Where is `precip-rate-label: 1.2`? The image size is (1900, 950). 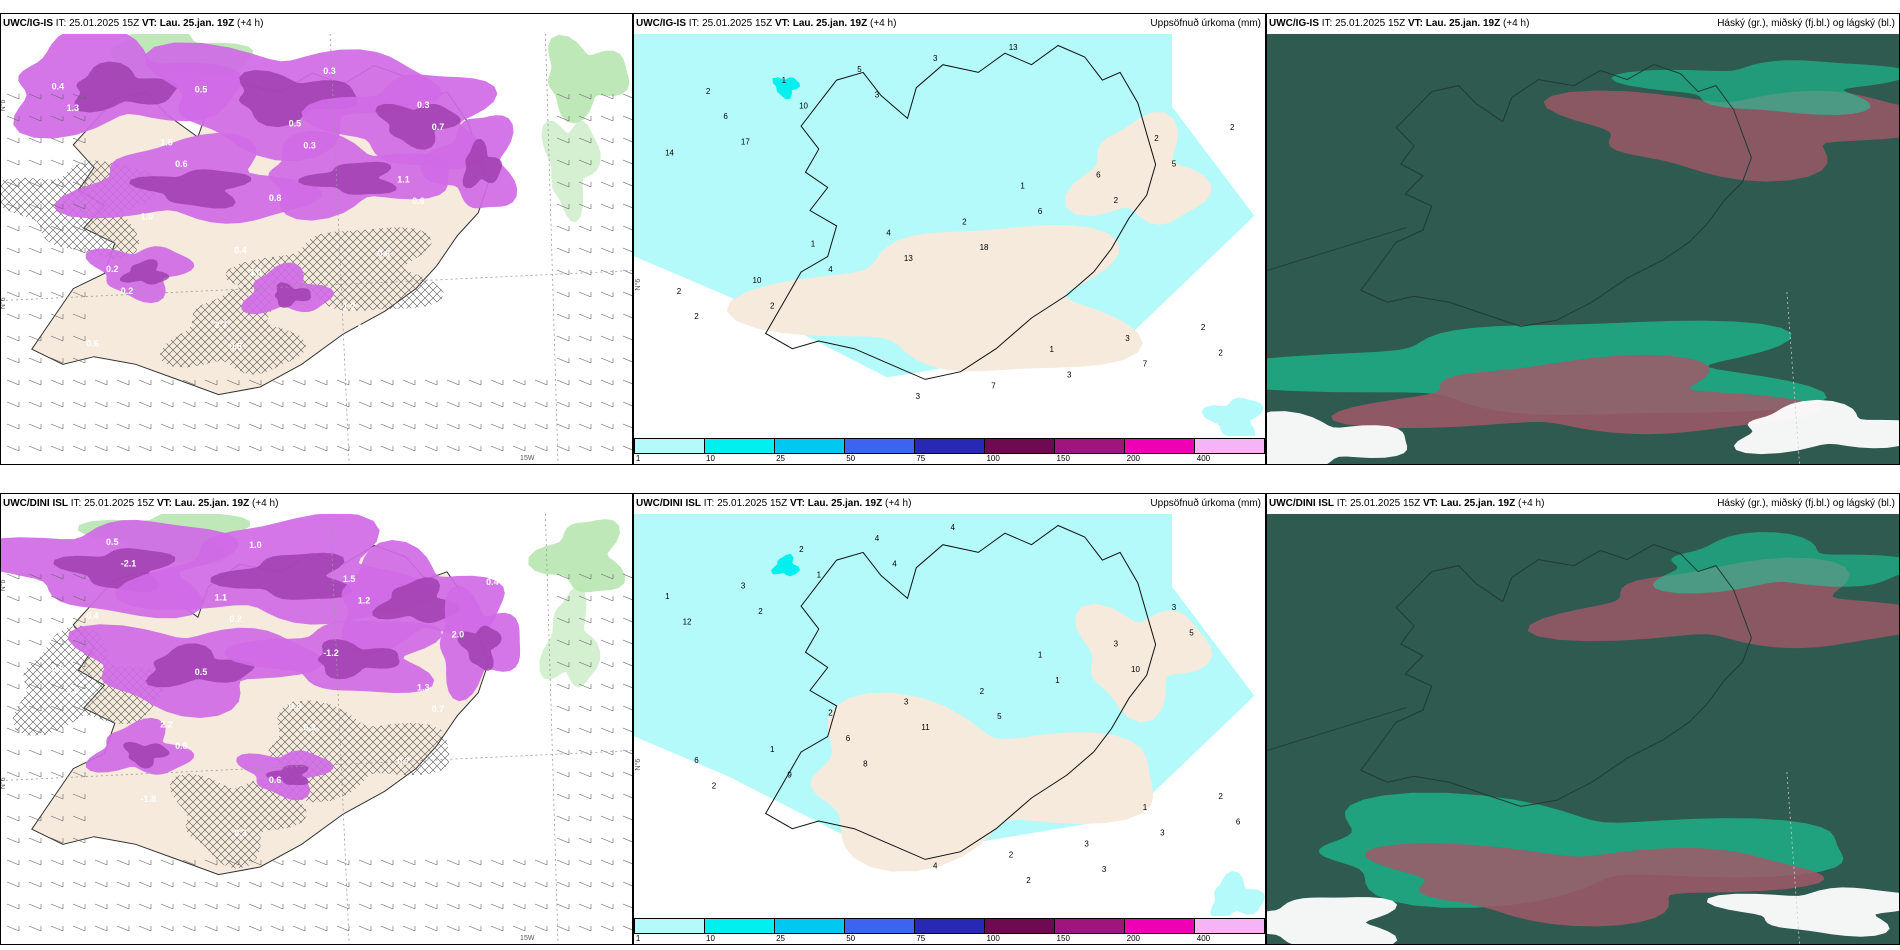
precip-rate-label: 1.2 is located at coordinates (349, 306).